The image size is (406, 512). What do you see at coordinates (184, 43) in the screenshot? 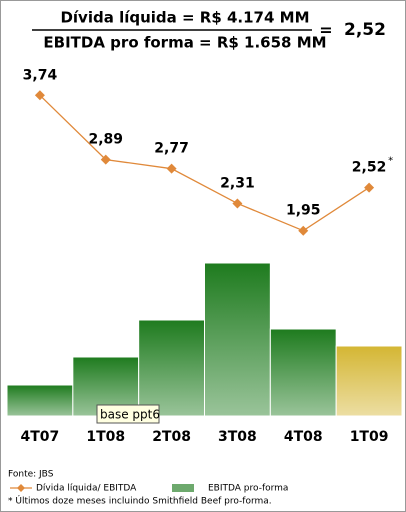
I see `formula-denominator: EBITDA pro forma = R$ 1.658 MM` at bounding box center [184, 43].